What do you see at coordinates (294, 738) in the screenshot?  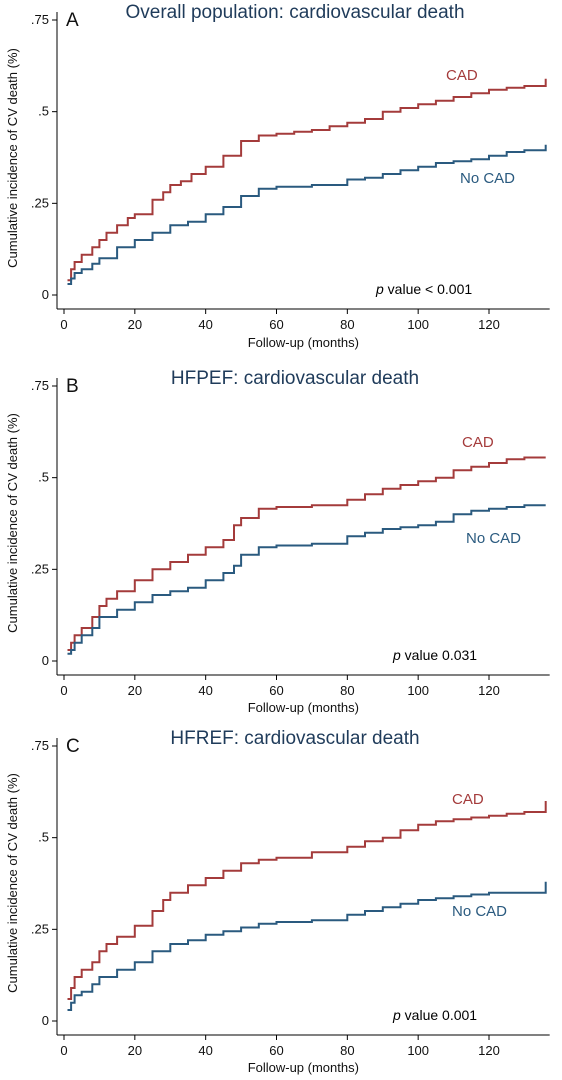 I see `panel-title: HFREF: cardiovascular death` at bounding box center [294, 738].